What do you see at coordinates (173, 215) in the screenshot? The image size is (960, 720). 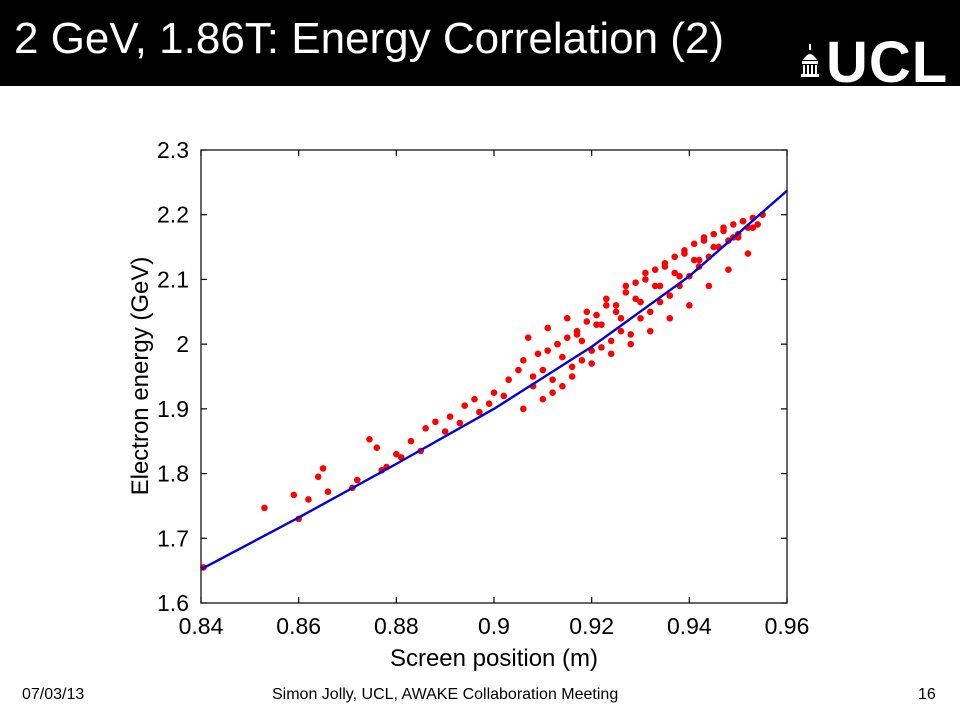 I see `y-tick-label: 2.2` at bounding box center [173, 215].